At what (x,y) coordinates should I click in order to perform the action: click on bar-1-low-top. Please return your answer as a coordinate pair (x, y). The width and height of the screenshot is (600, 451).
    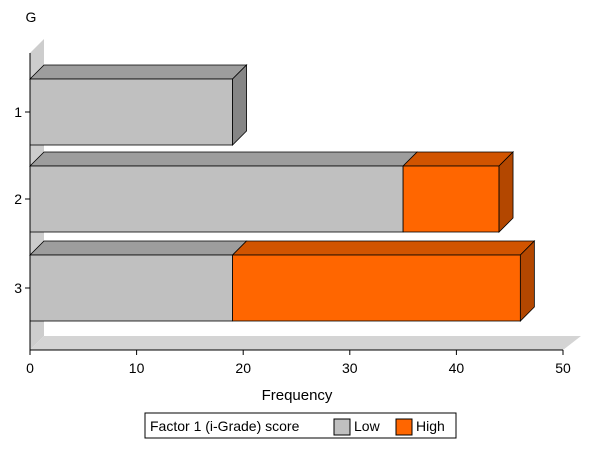
    Looking at the image, I should click on (138, 72).